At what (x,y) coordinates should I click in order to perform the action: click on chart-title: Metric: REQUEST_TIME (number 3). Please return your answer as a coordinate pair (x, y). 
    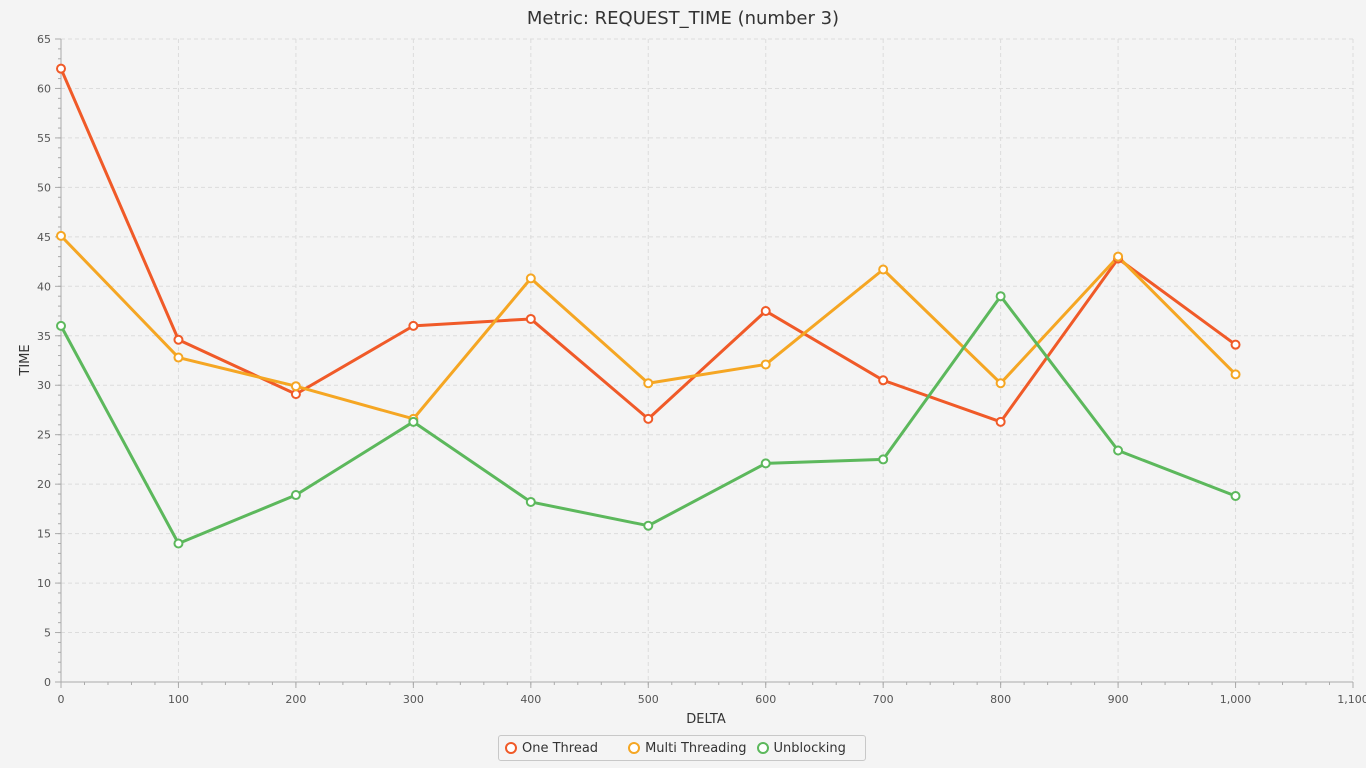
    Looking at the image, I should click on (683, 18).